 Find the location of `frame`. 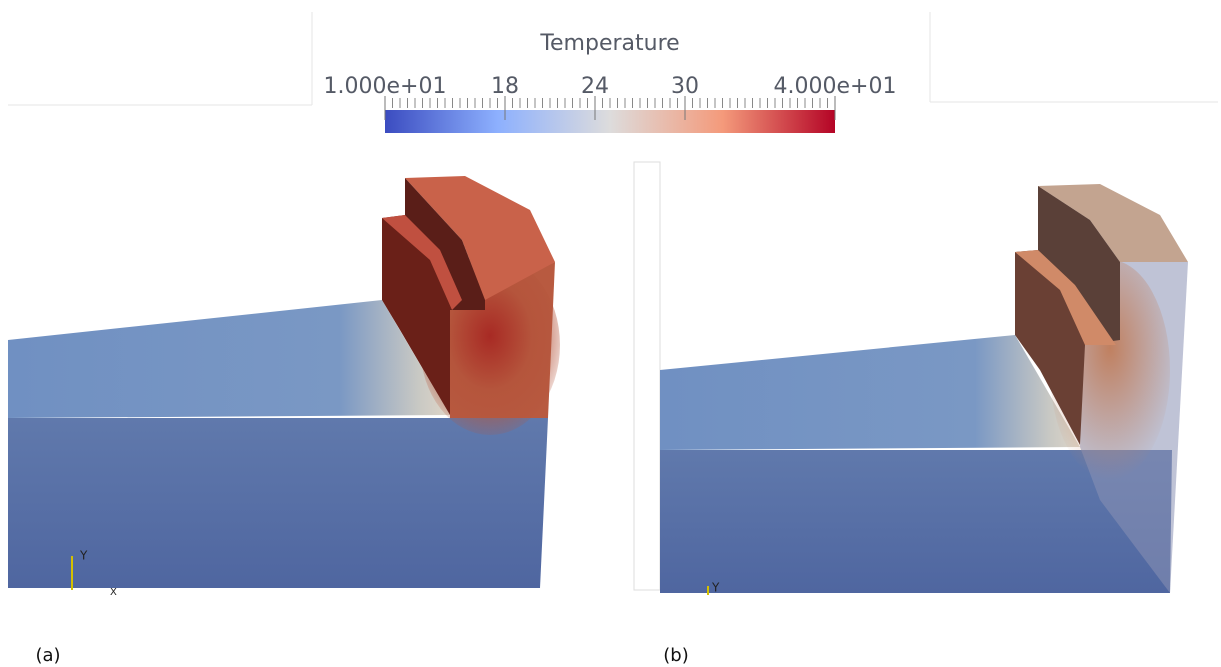

frame is located at coordinates (647, 376).